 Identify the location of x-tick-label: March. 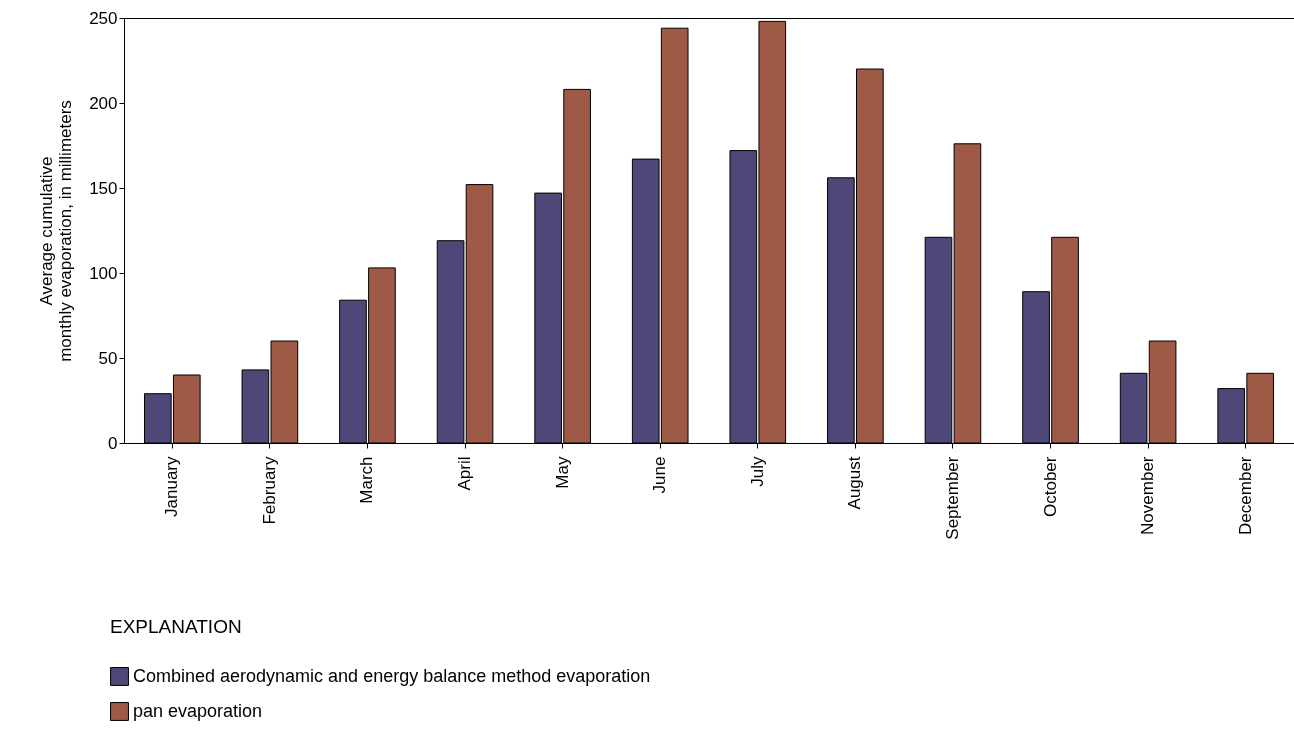
(367, 480).